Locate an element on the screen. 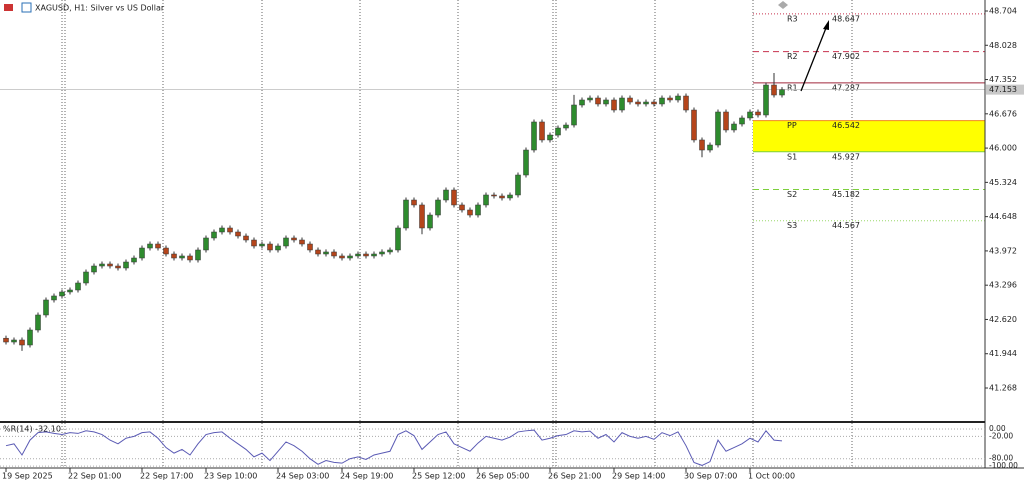 The width and height of the screenshot is (1024, 481). x-tick-label: 22 Sep 17:00 is located at coordinates (166, 476).